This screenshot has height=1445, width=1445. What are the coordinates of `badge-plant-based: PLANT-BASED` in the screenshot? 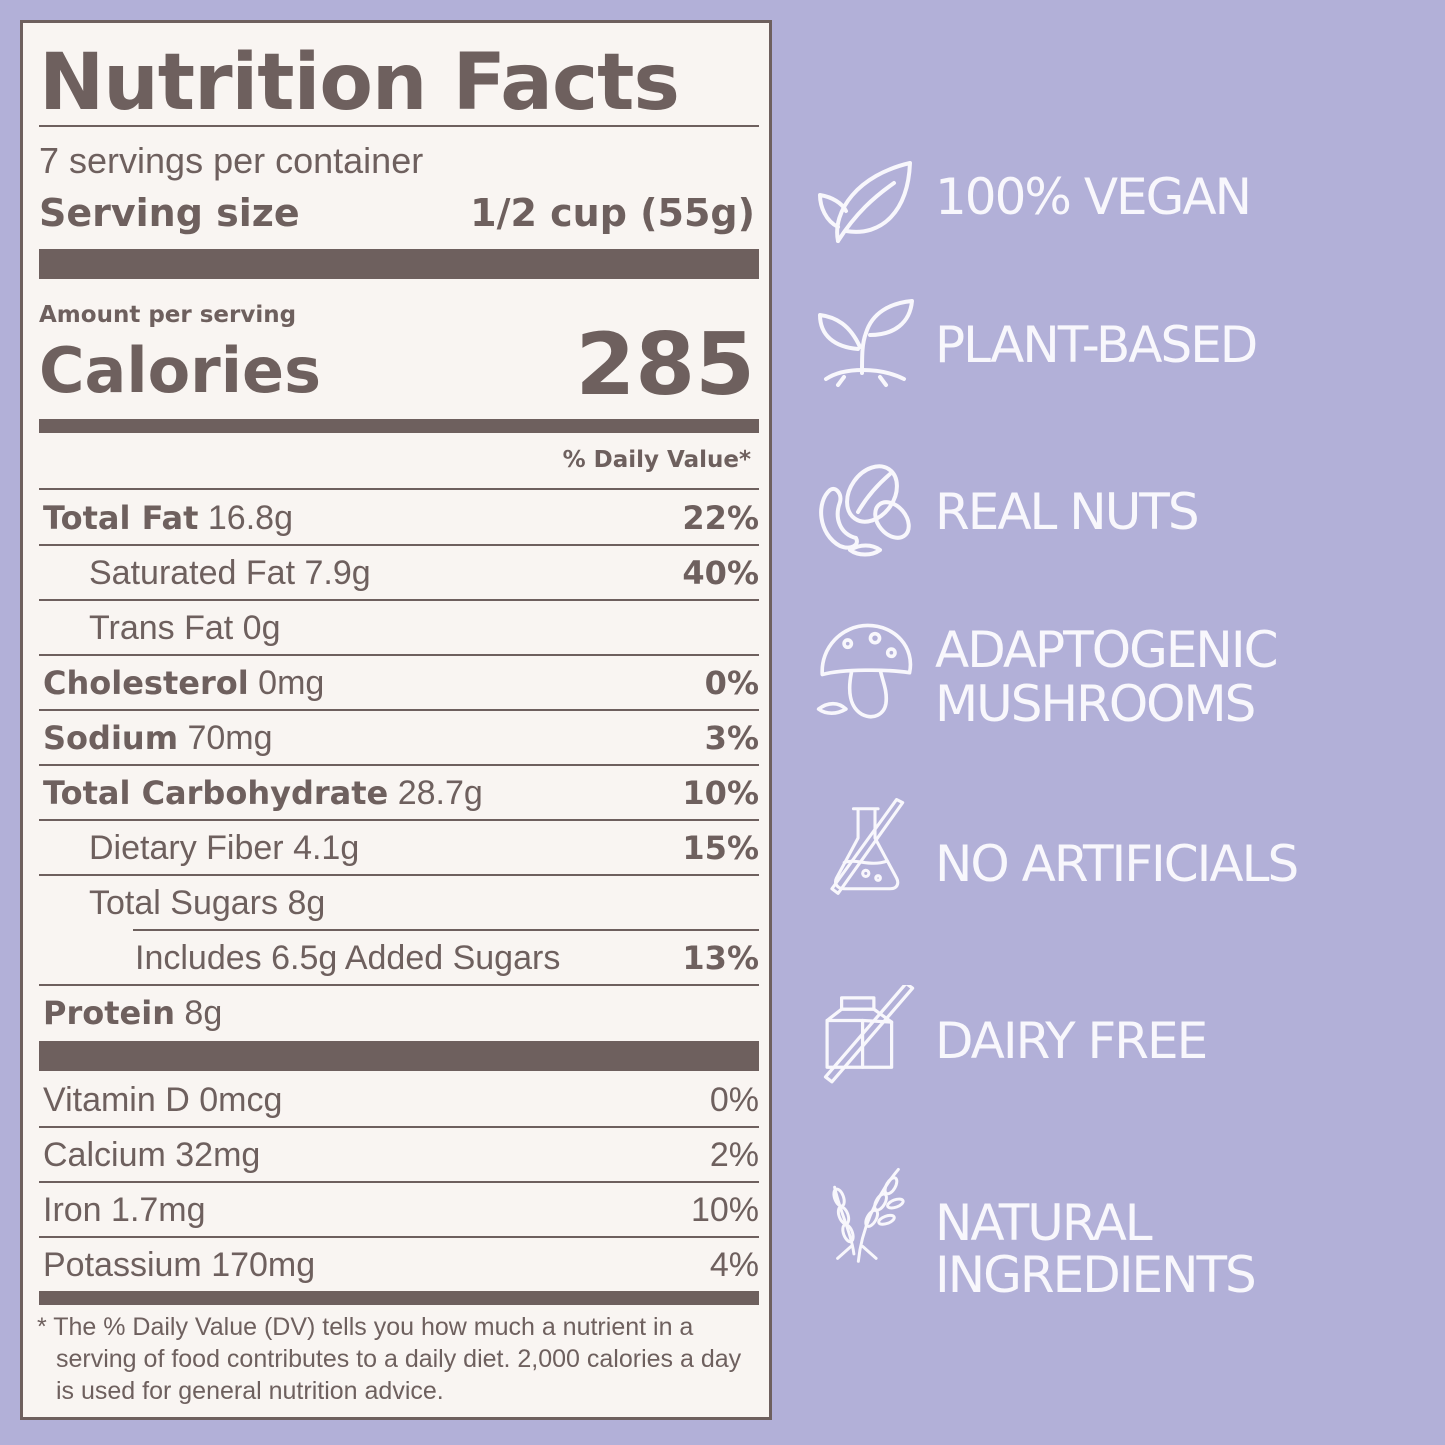 It's located at (1120, 345).